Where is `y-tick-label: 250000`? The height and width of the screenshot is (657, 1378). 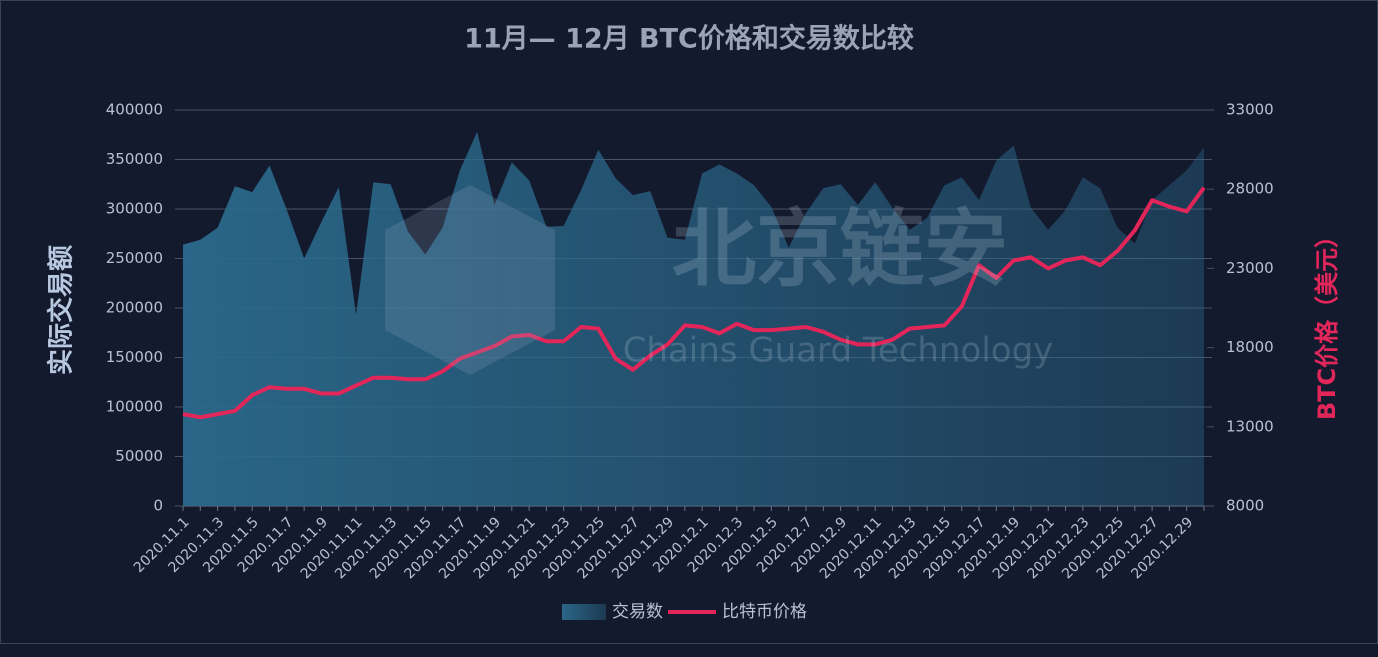 y-tick-label: 250000 is located at coordinates (134, 258).